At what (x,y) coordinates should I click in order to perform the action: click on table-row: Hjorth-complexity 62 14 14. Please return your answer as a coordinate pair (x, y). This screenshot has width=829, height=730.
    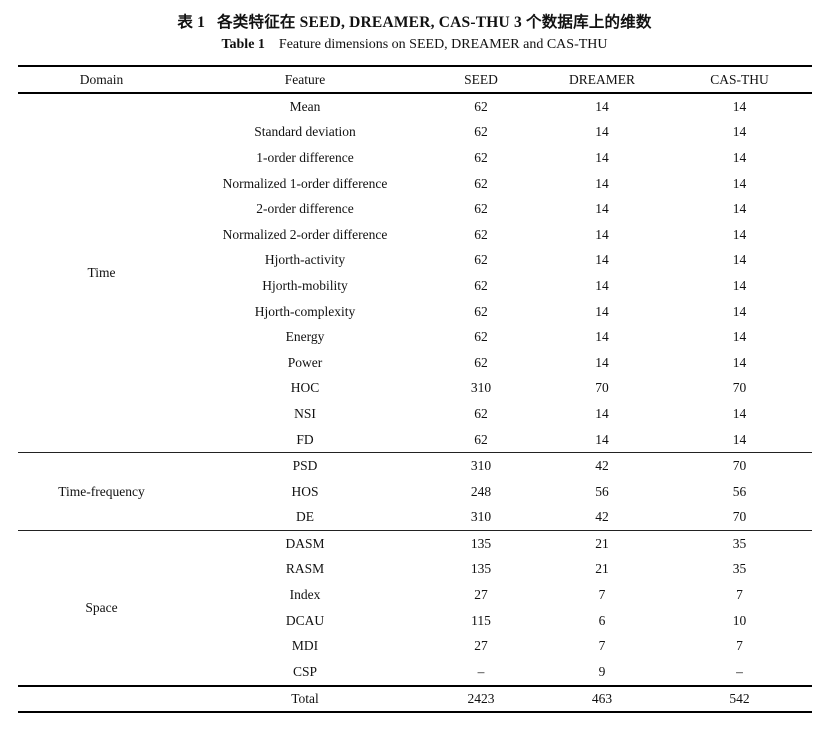
    Looking at the image, I should click on (498, 312).